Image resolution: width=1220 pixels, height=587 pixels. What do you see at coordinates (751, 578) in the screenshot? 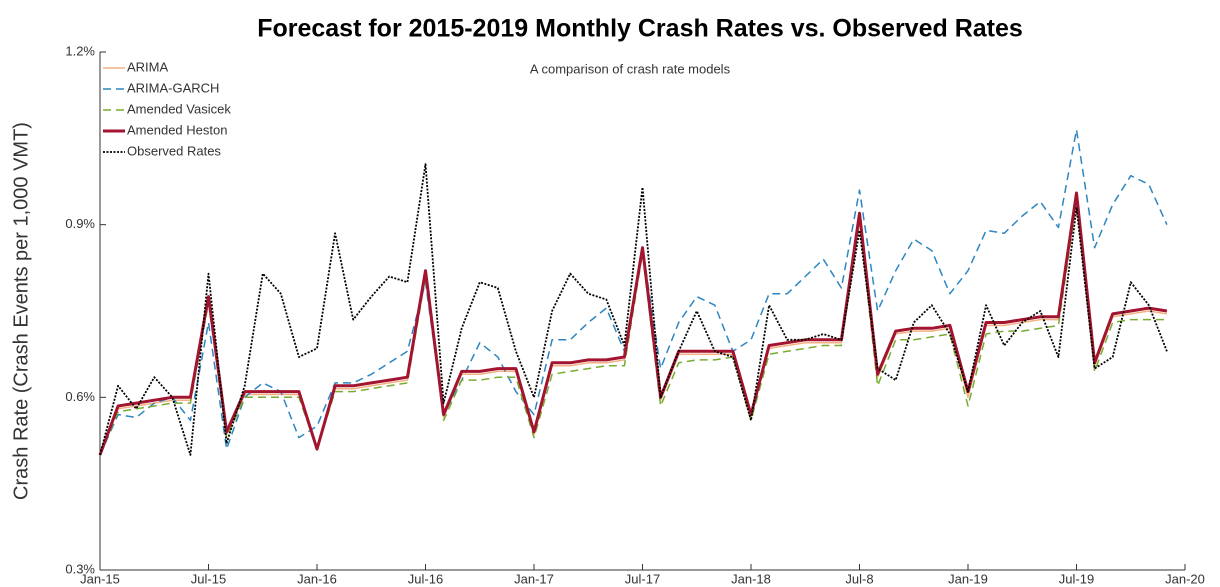
I see `x-tick-label: Jan-18` at bounding box center [751, 578].